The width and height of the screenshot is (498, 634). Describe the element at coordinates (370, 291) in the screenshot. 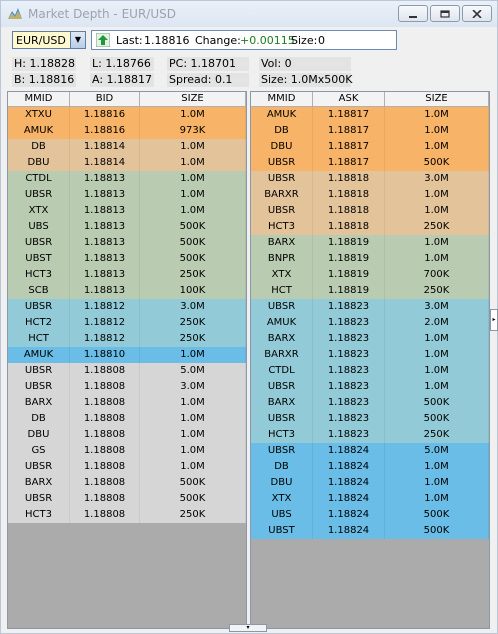

I see `table-row: HCT 1.18819 250K` at that location.